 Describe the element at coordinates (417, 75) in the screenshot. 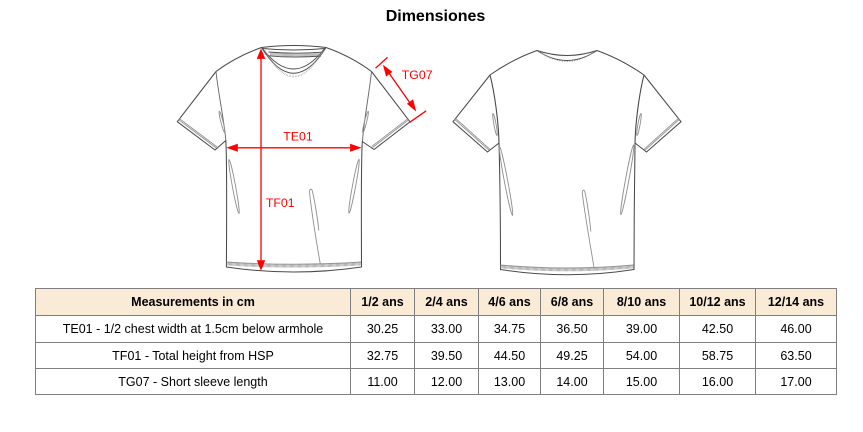

I see `svg-text: TG07` at that location.